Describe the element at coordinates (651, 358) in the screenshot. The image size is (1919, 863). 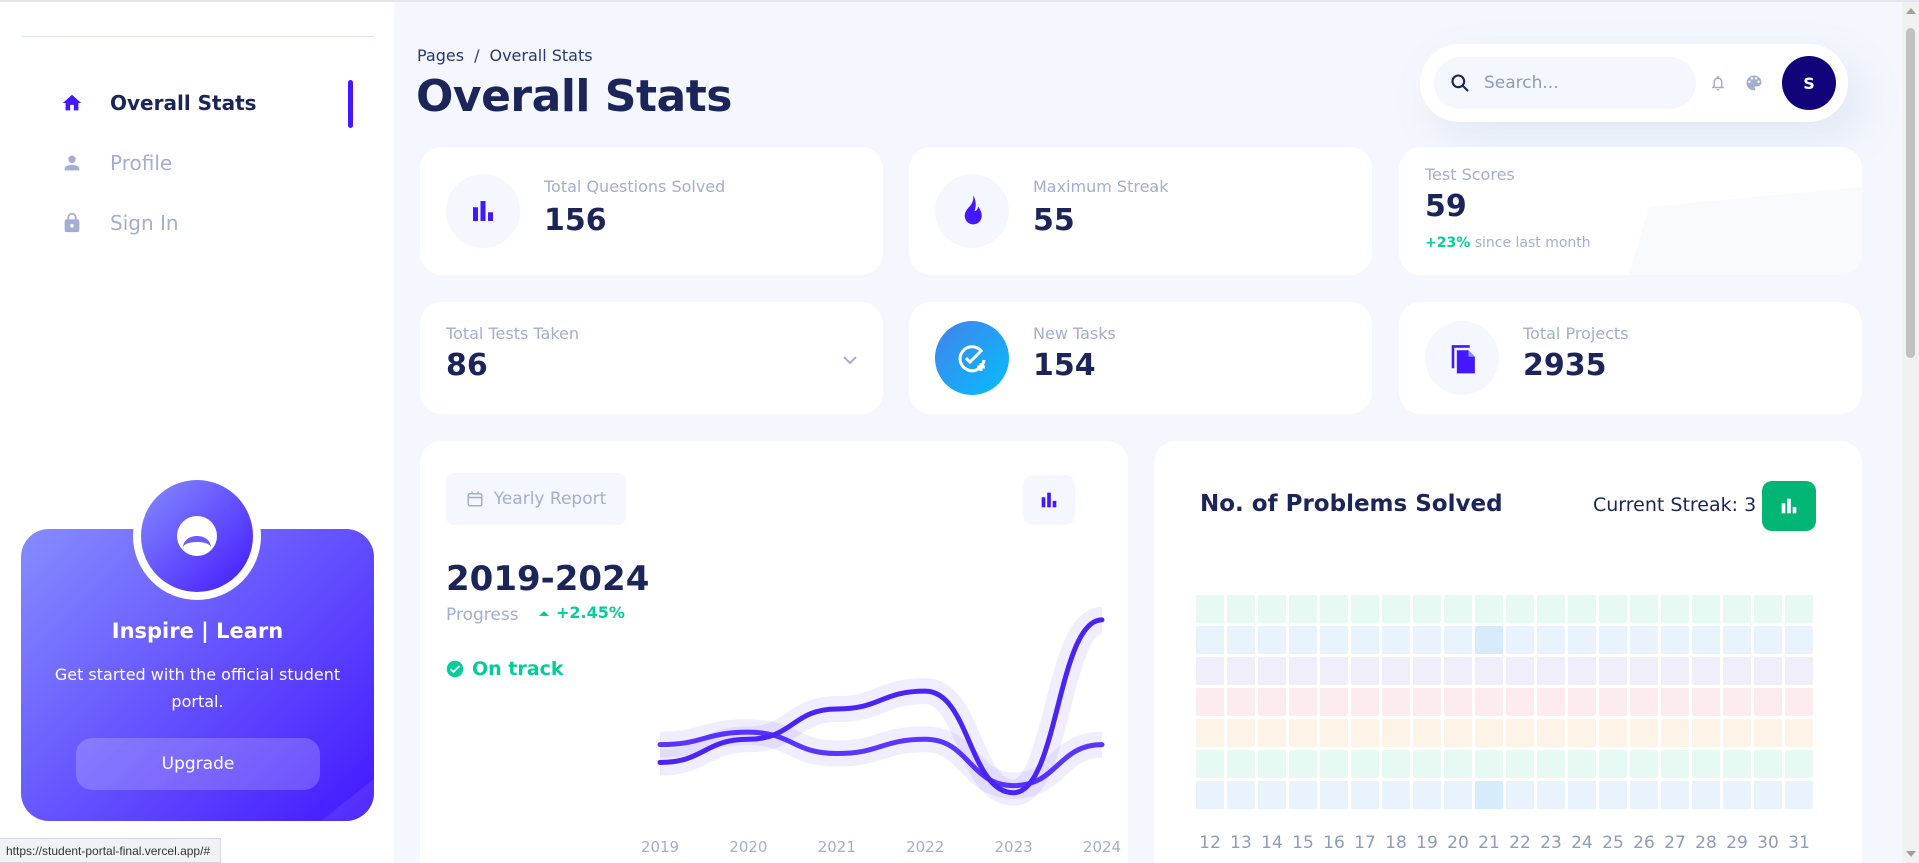
I see `stat-card-tests: Total Tests Taken 86` at that location.